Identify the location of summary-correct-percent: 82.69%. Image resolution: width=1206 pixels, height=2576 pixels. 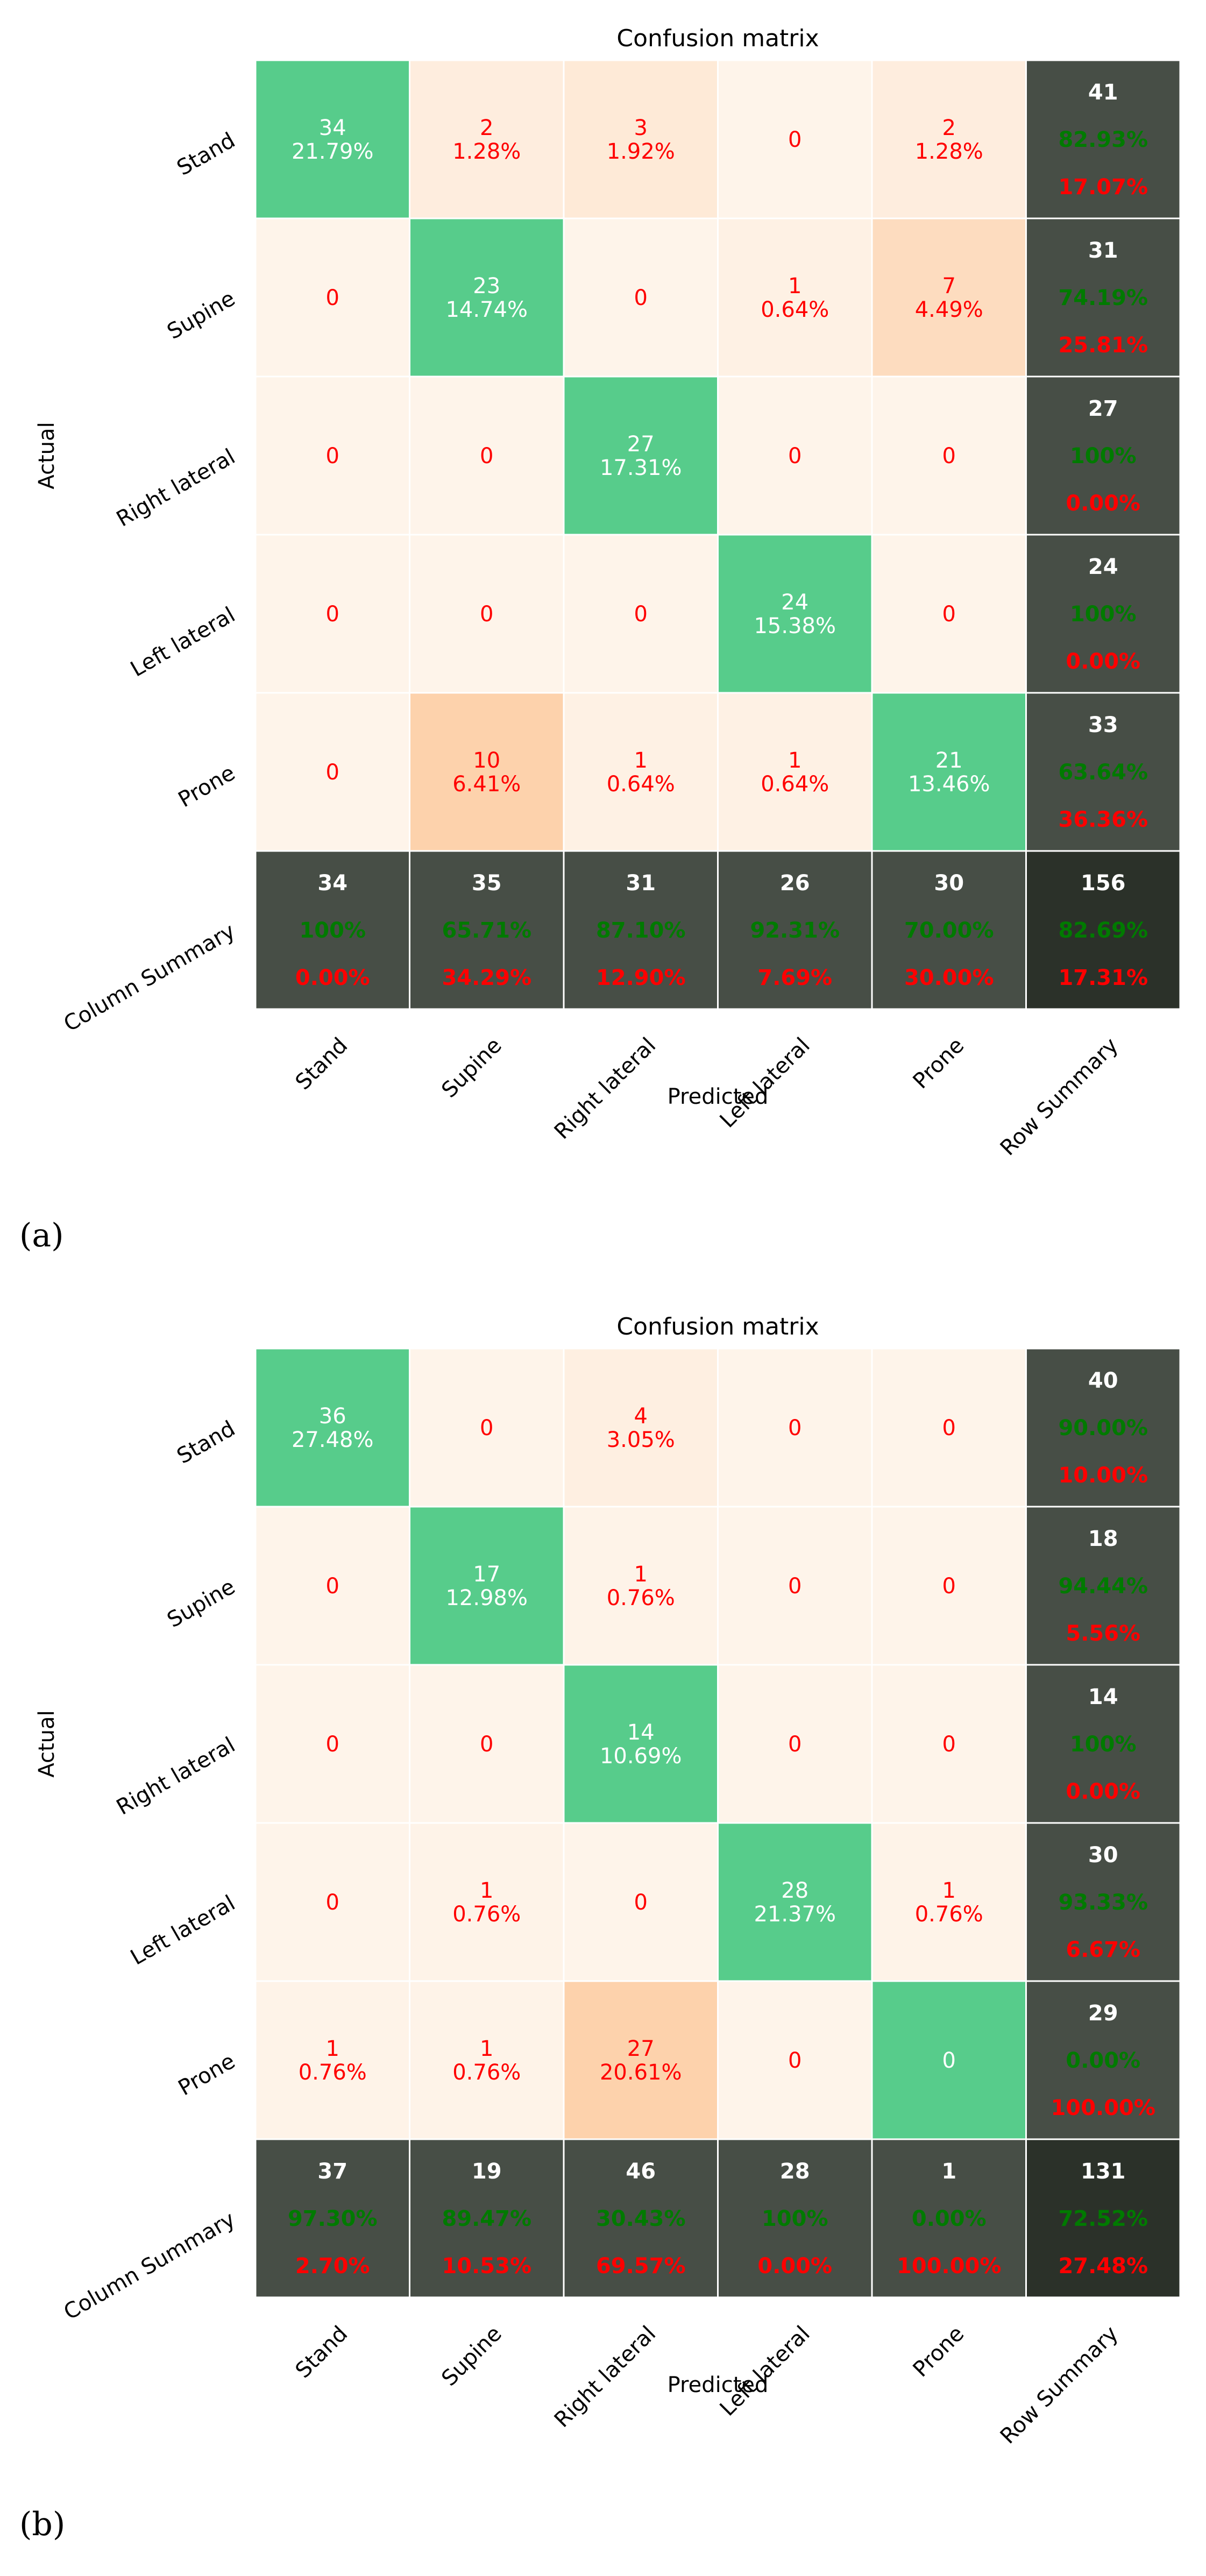
(1103, 930).